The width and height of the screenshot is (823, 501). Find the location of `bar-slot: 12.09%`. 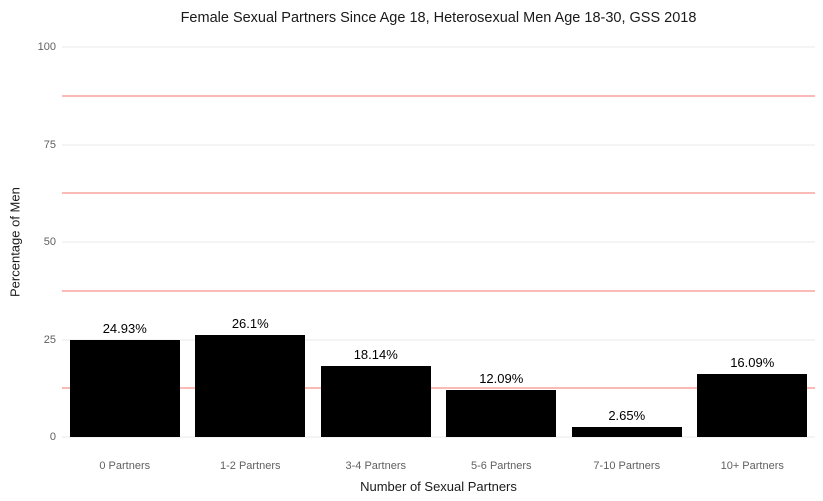

bar-slot: 12.09% is located at coordinates (502, 242).